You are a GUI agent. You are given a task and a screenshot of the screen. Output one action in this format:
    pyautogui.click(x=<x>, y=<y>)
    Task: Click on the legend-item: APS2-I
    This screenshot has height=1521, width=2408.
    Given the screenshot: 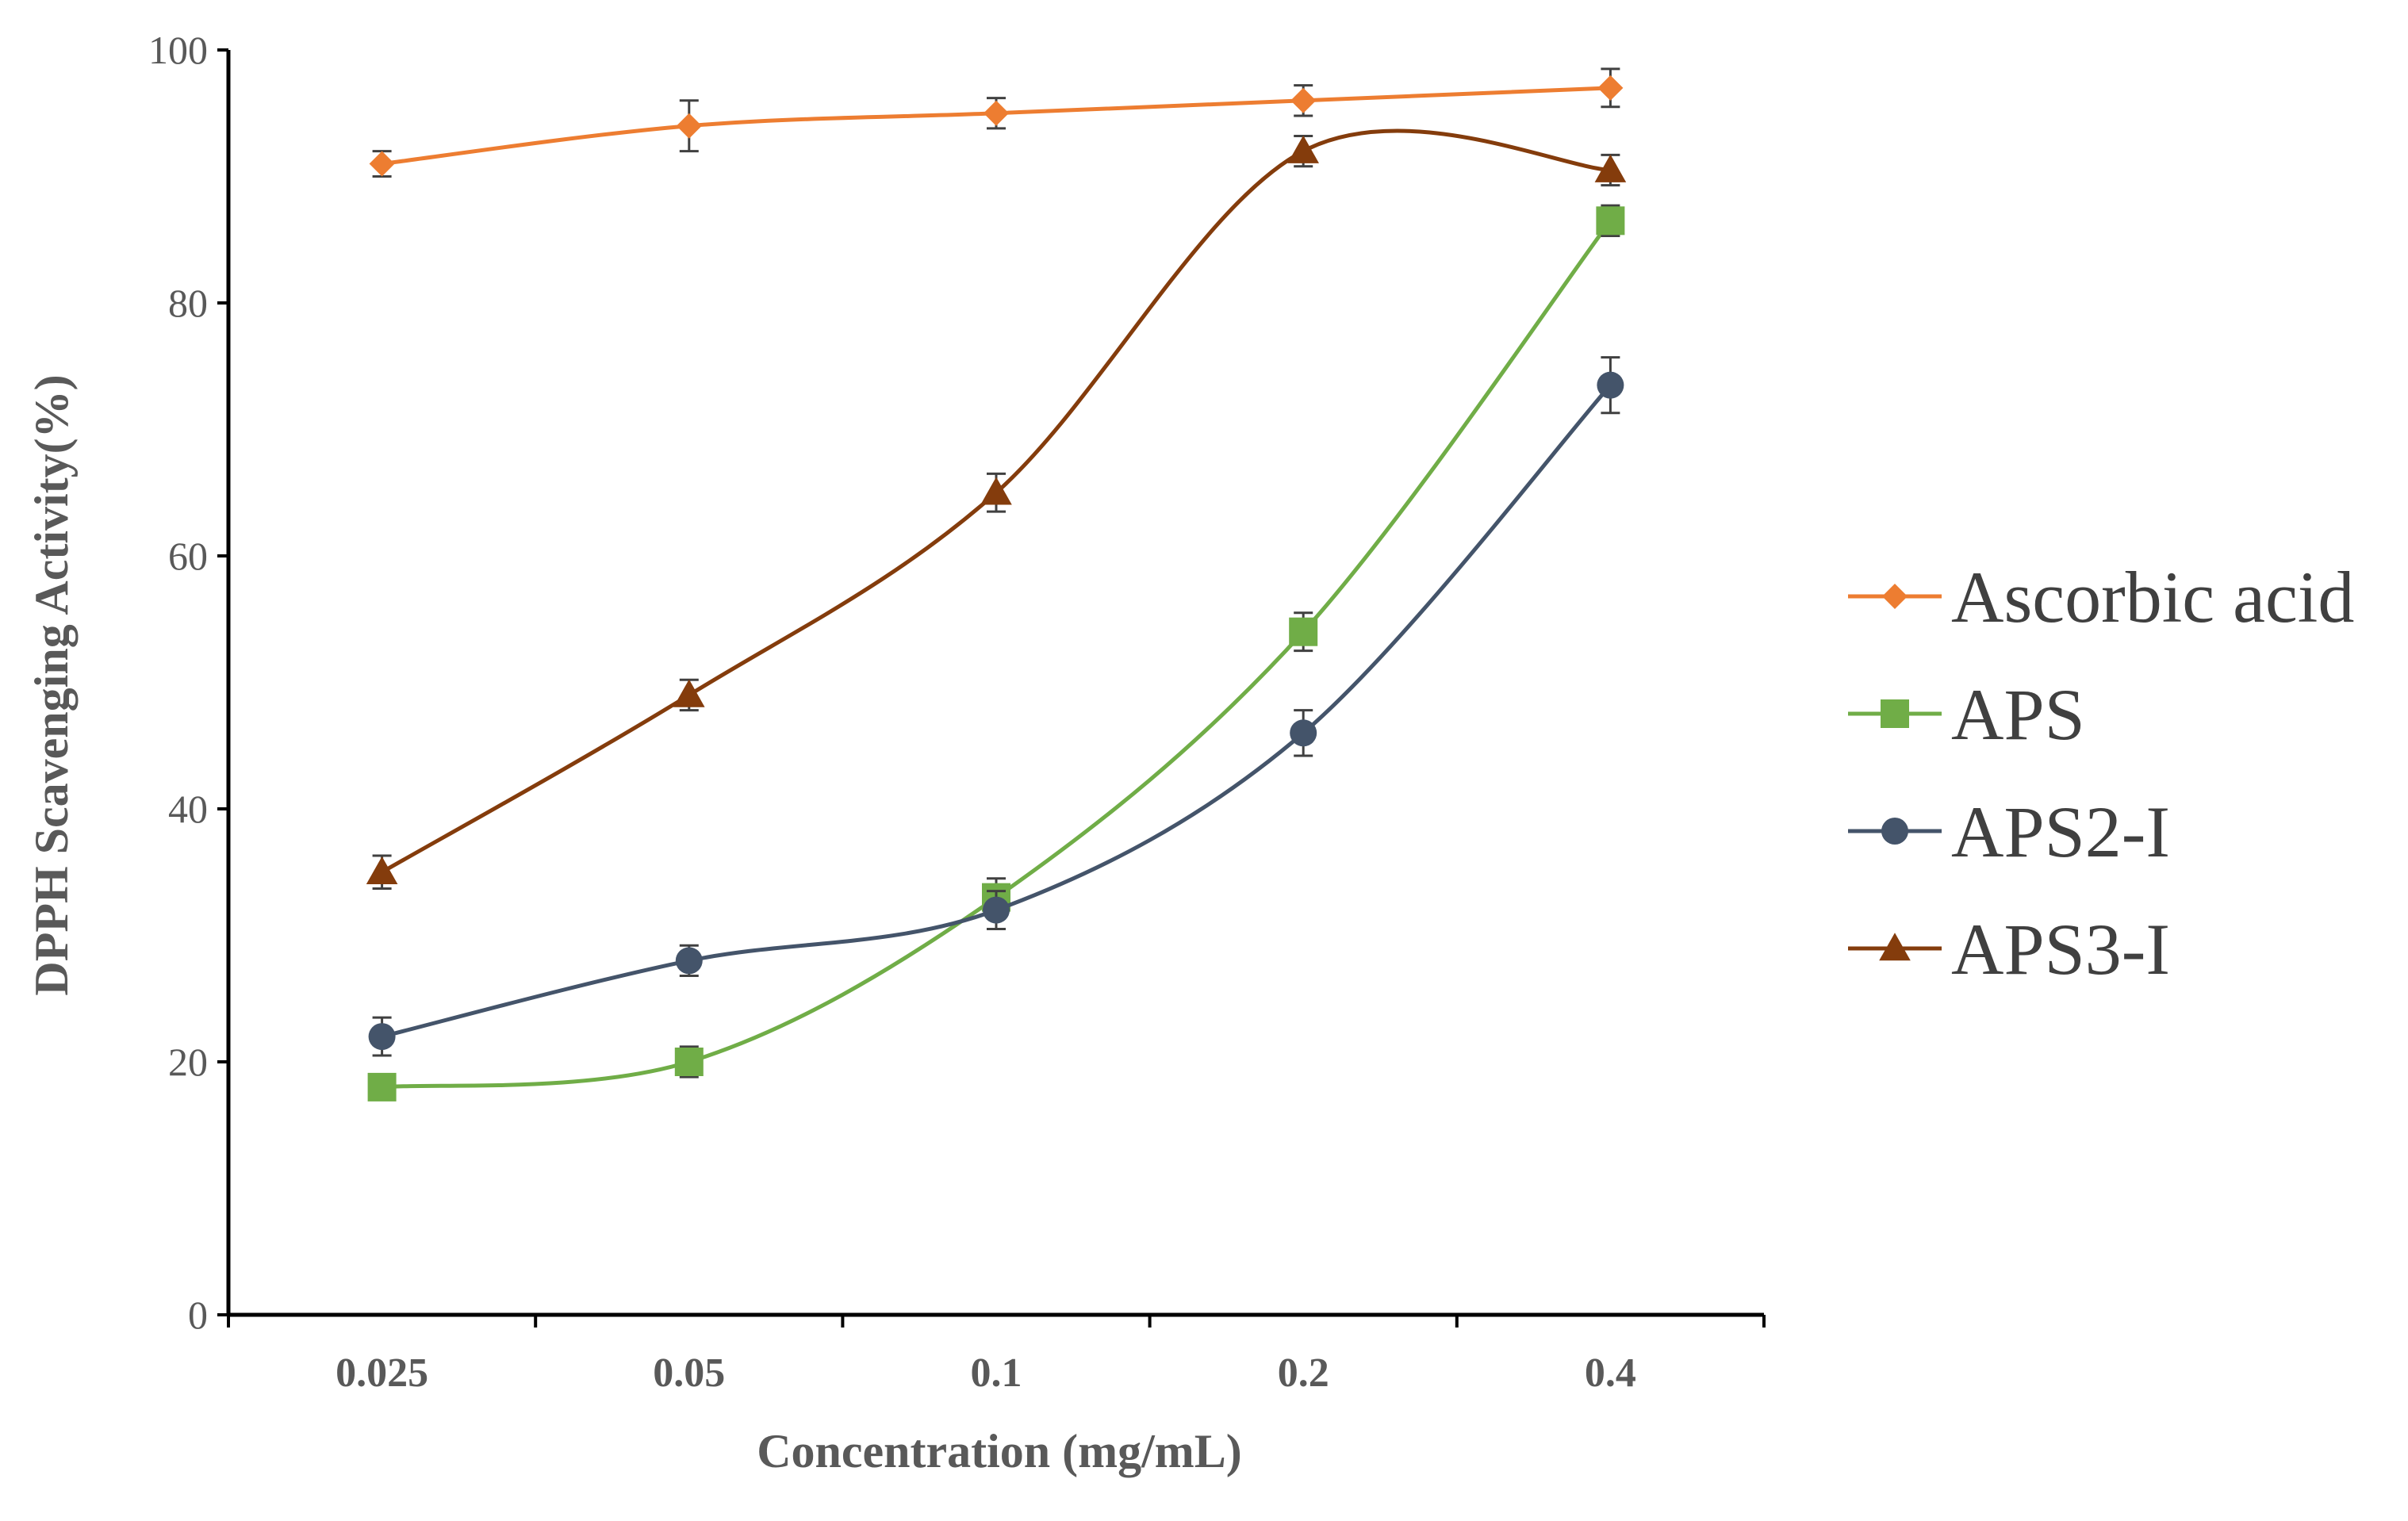 What is the action you would take?
    pyautogui.click(x=2009, y=831)
    